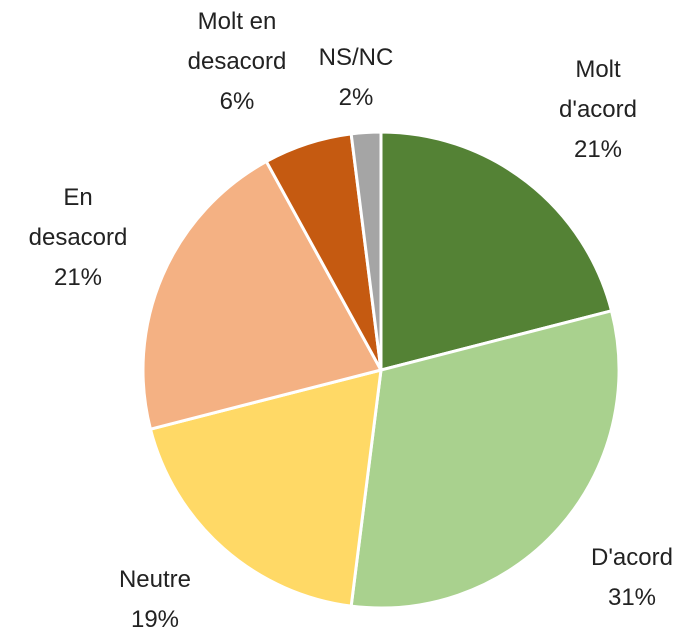  What do you see at coordinates (598, 89) in the screenshot?
I see `category-label: Molt d'acord` at bounding box center [598, 89].